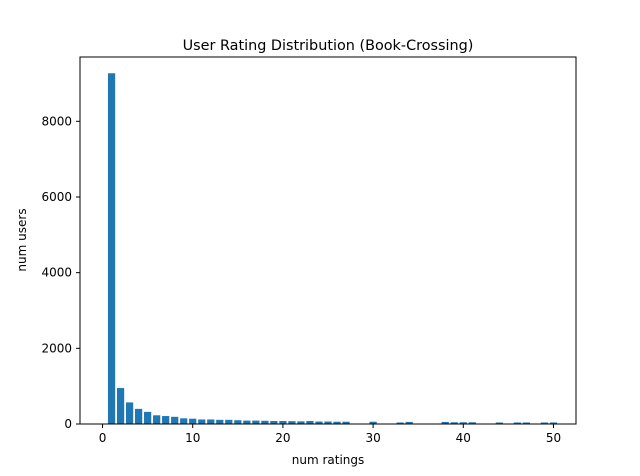 The width and height of the screenshot is (640, 476). What do you see at coordinates (463, 438) in the screenshot?
I see `x-tick-label: 40` at bounding box center [463, 438].